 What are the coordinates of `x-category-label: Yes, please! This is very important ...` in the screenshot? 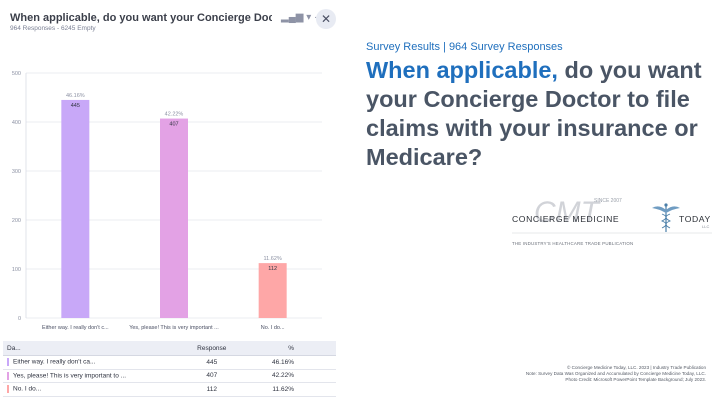 It's located at (174, 328).